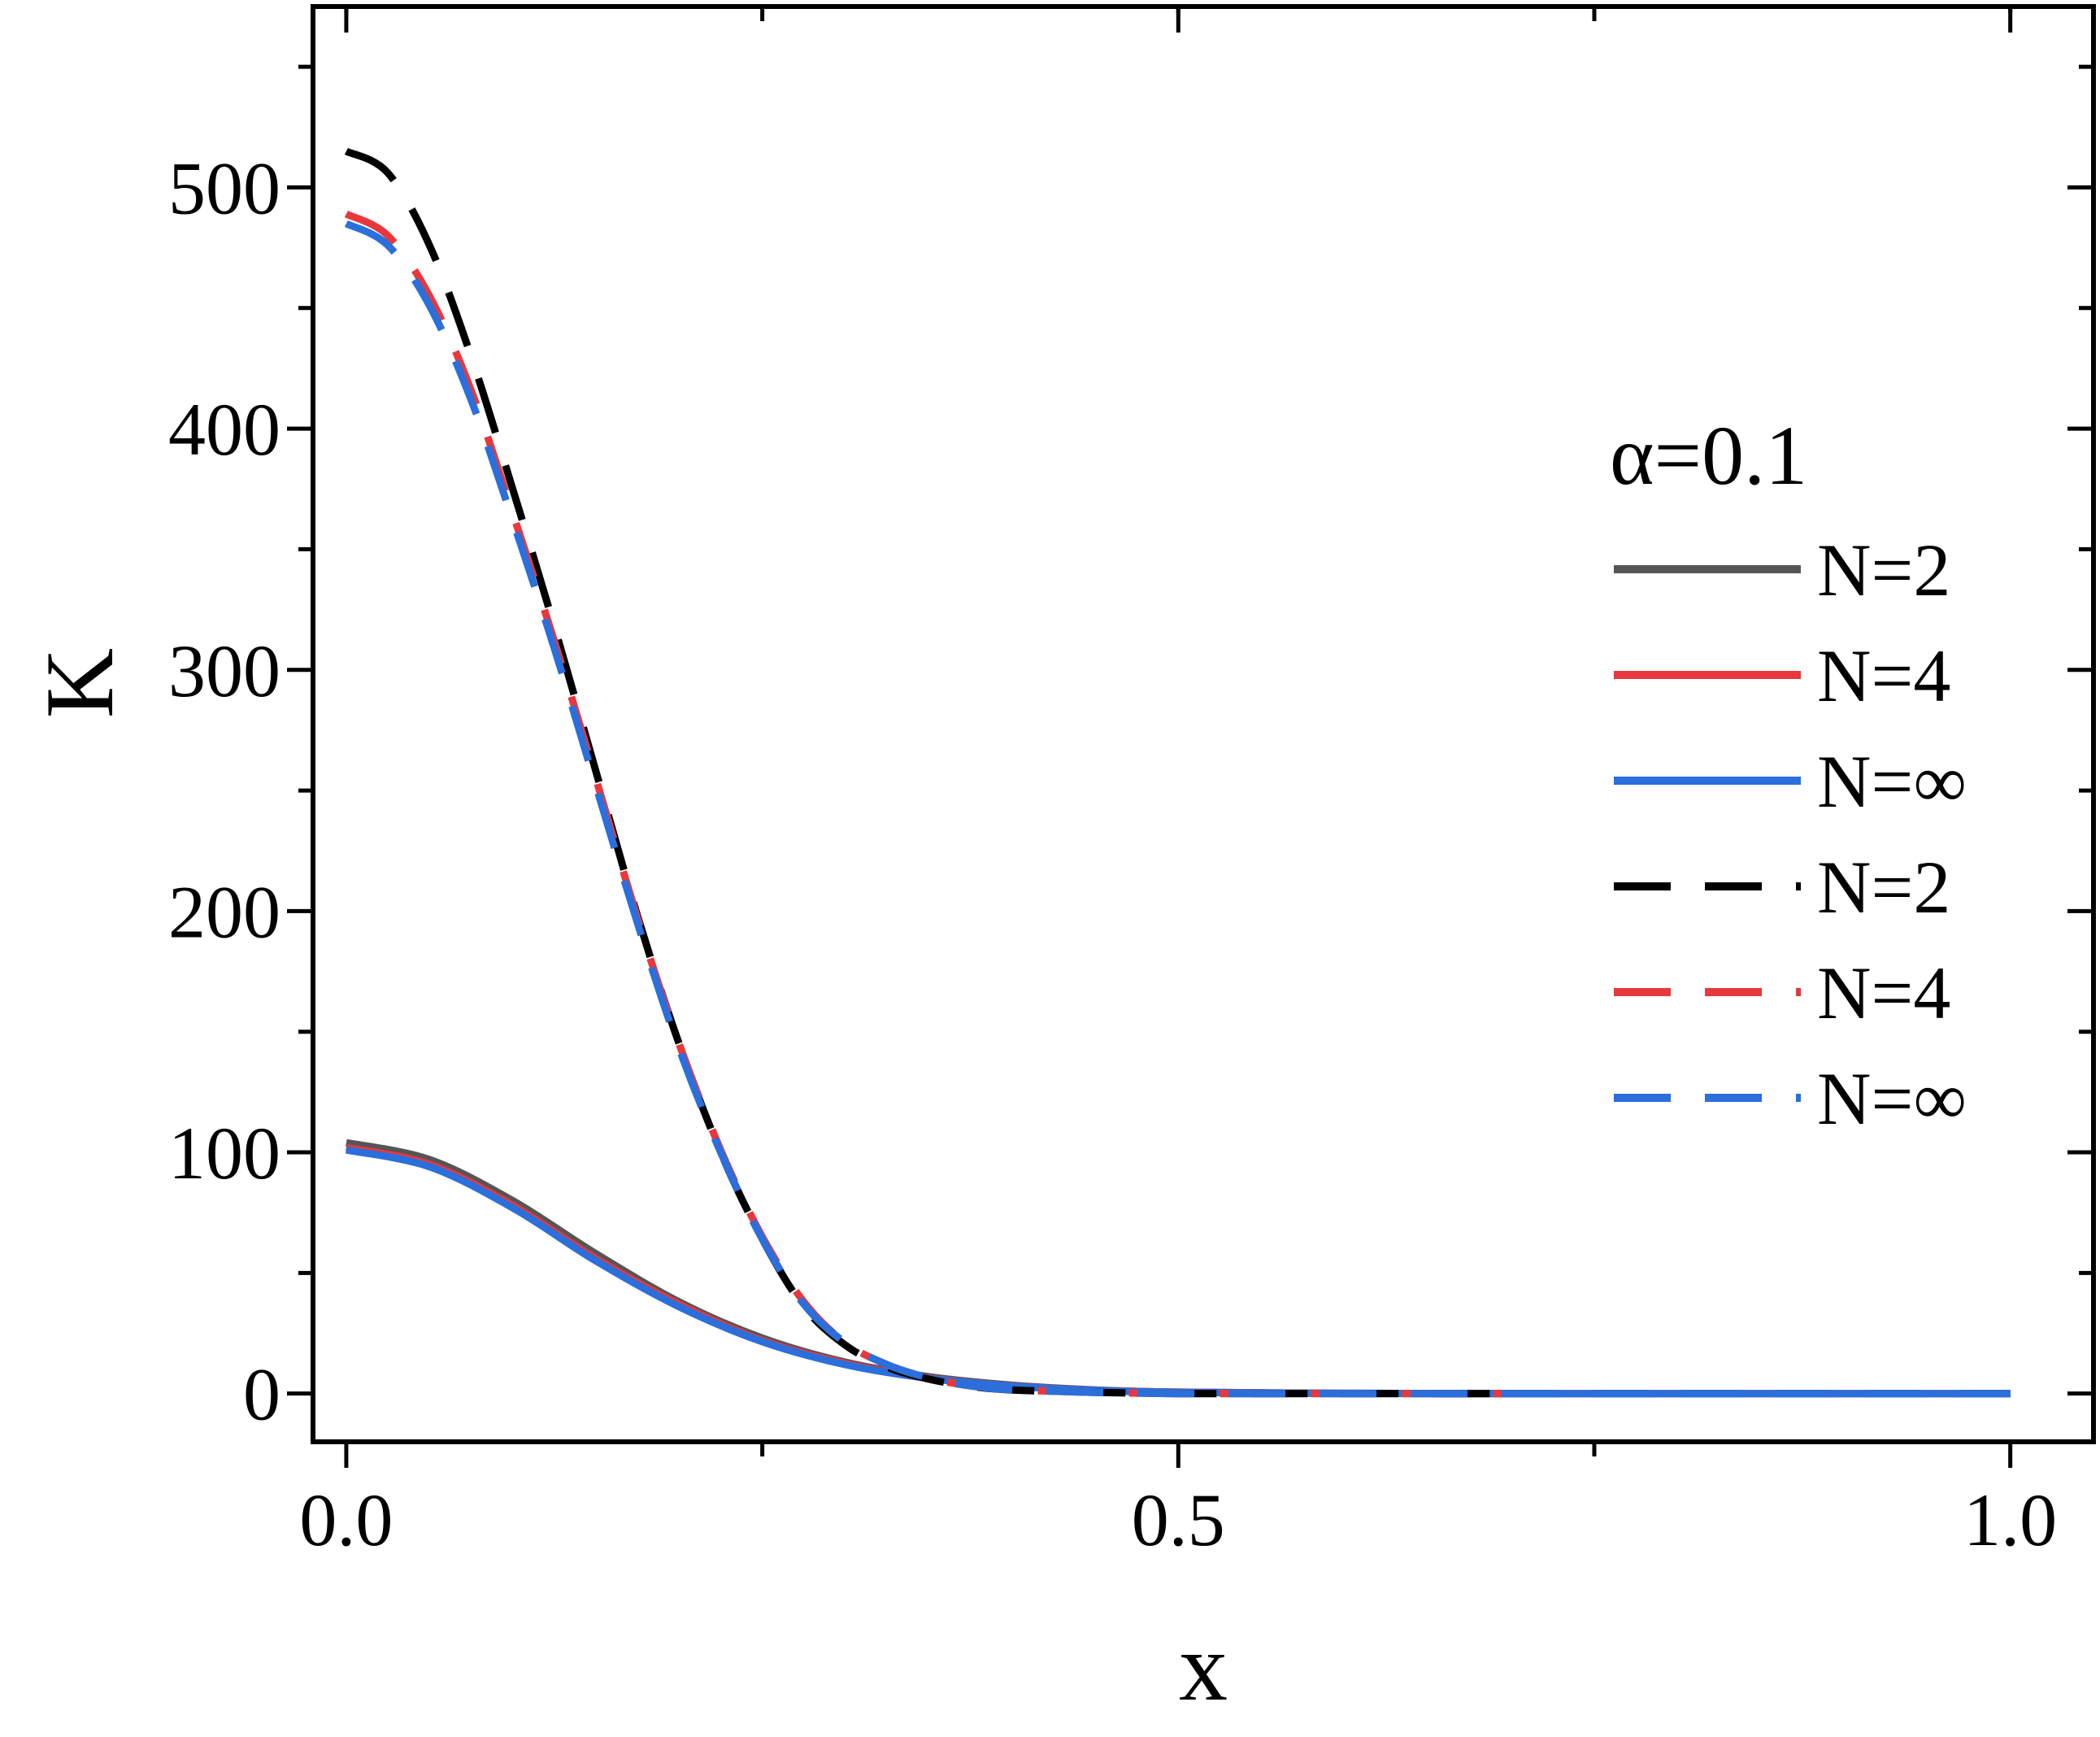 Image resolution: width=2100 pixels, height=1737 pixels. I want to click on series-line-1-solid, so click(1178, 1268).